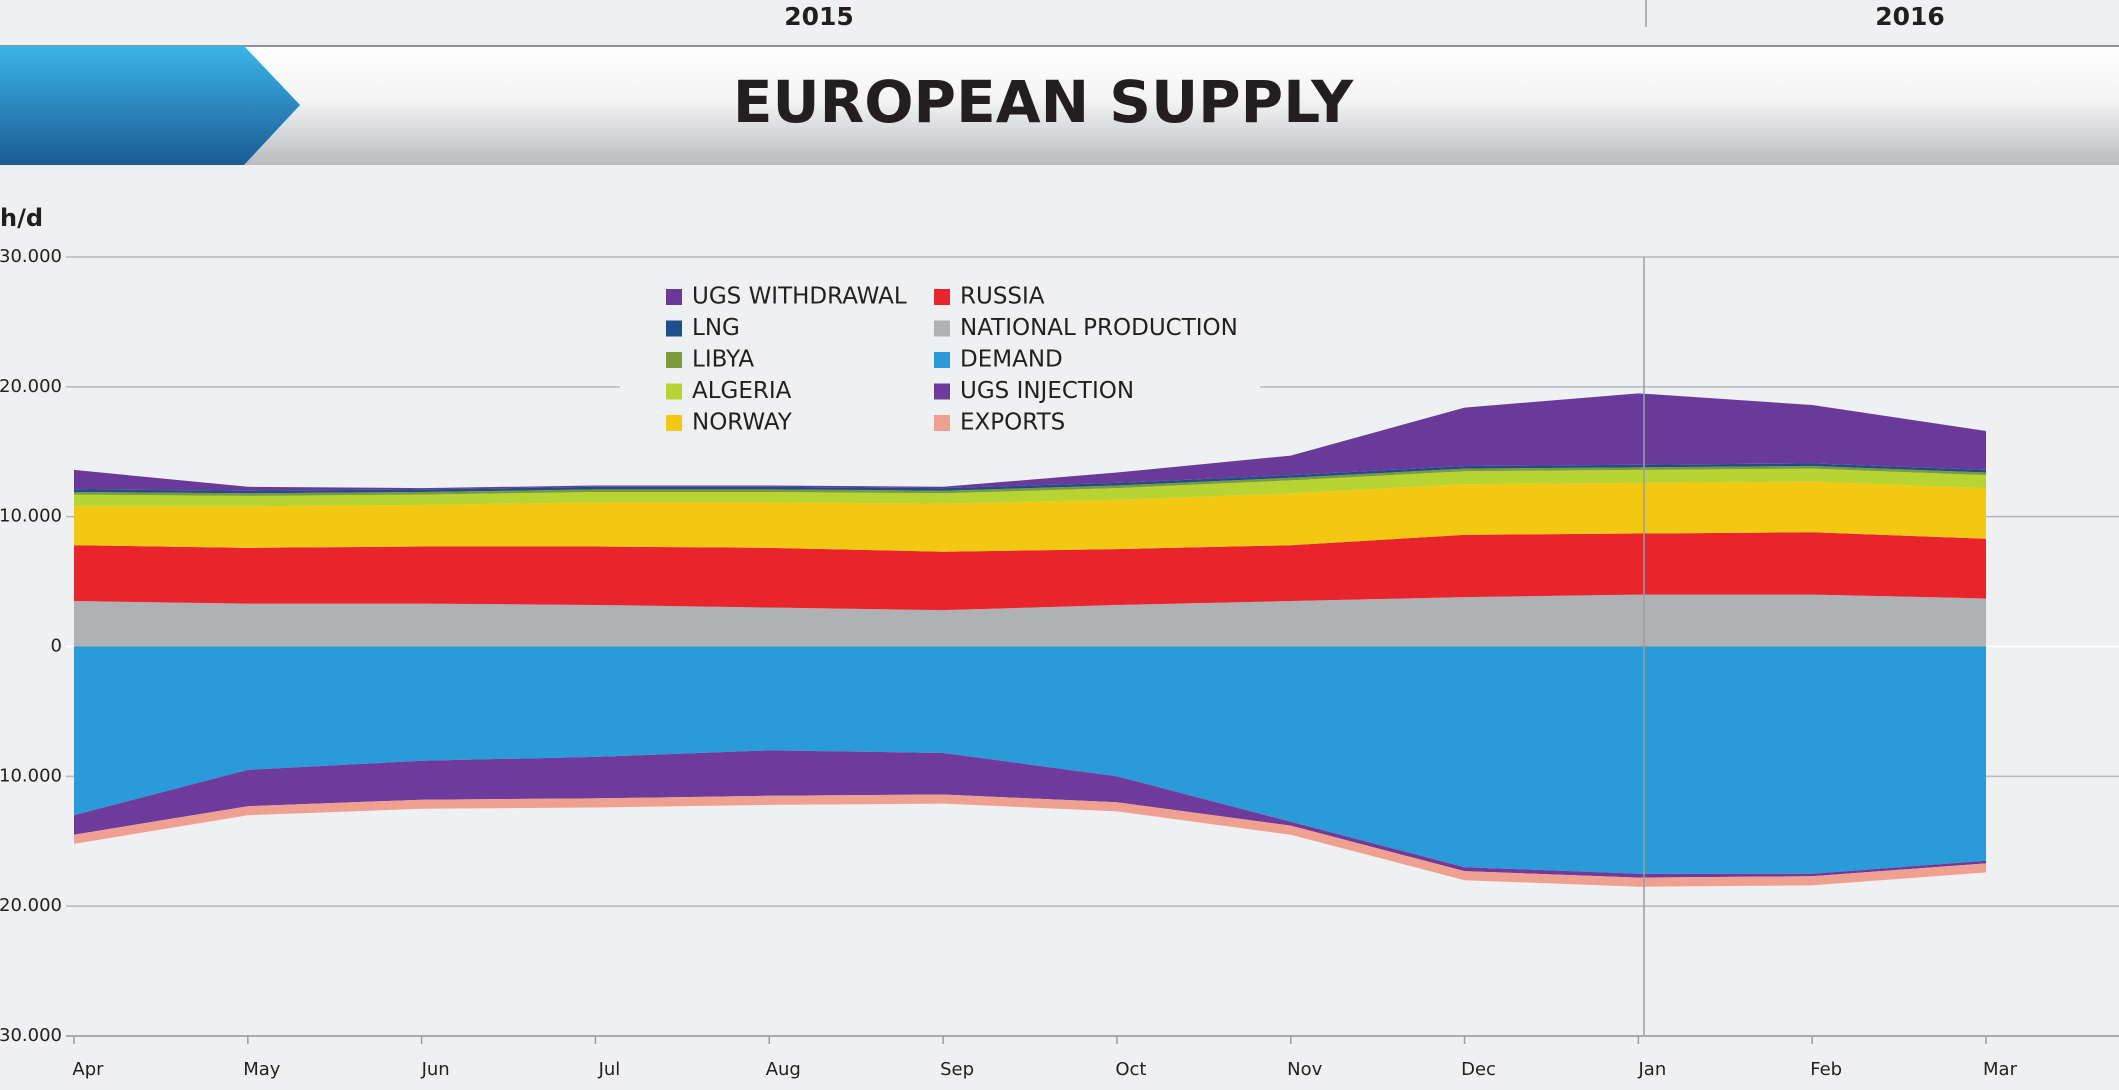 The width and height of the screenshot is (2119, 1090). I want to click on legend-label: ALGERIA, so click(742, 391).